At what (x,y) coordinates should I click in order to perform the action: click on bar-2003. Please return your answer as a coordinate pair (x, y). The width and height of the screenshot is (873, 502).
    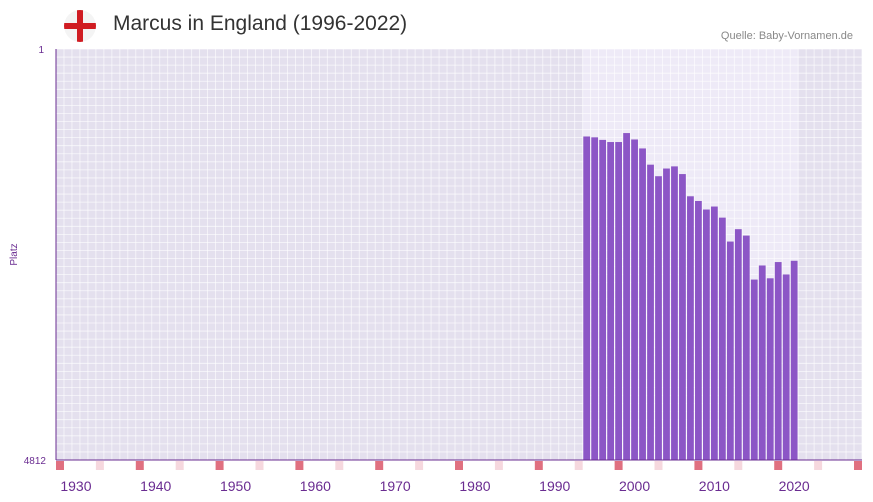
    Looking at the image, I should click on (658, 318).